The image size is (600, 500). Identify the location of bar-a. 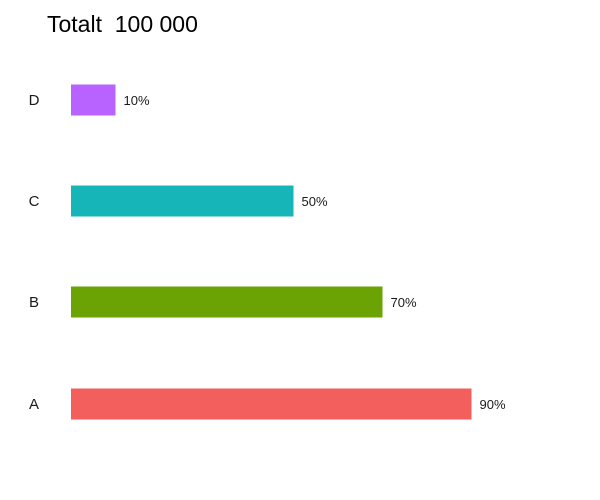
(271, 404).